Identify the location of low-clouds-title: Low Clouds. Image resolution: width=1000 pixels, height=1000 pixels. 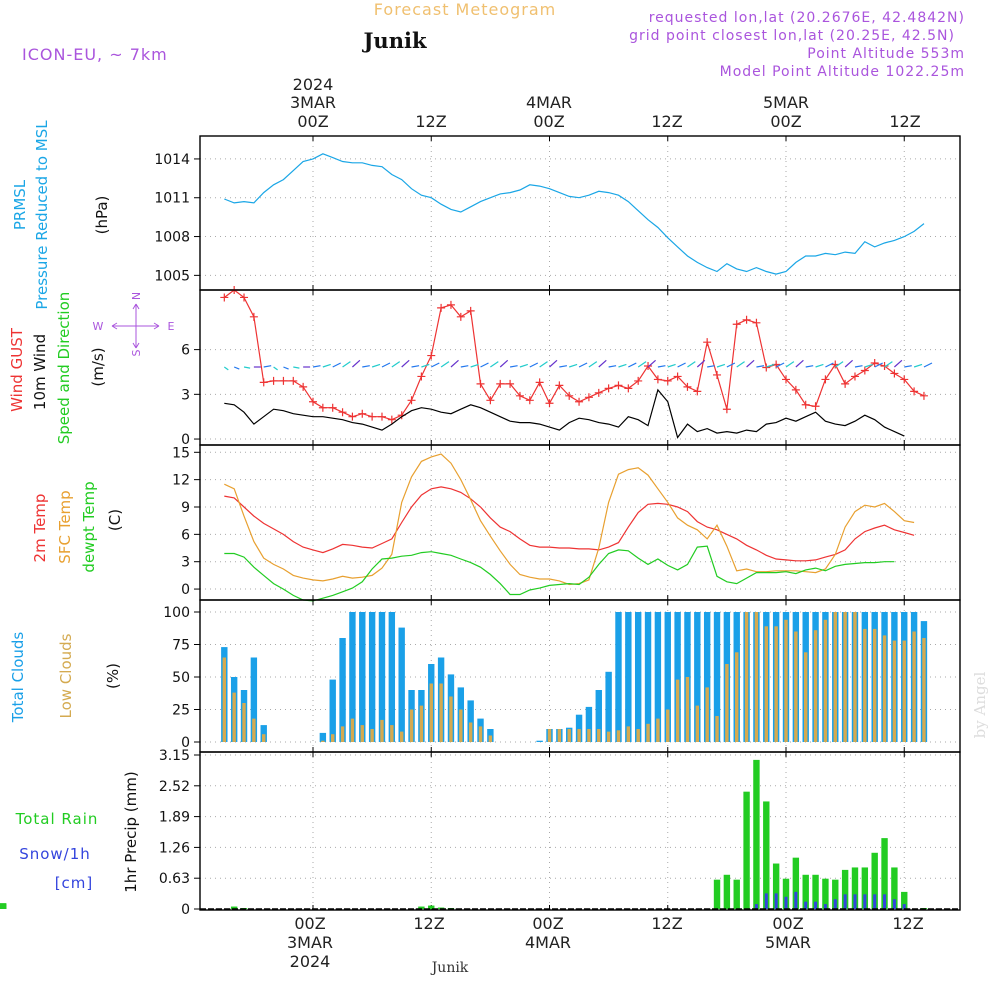
(66, 675).